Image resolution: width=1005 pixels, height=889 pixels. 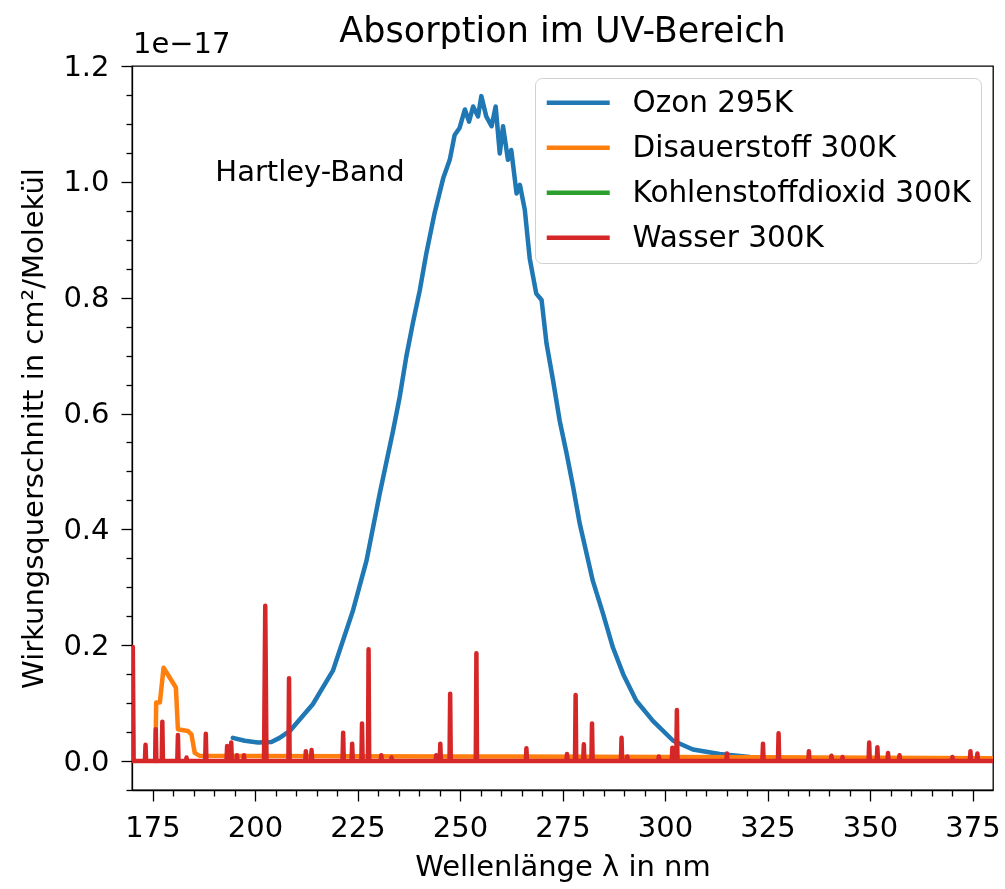 What do you see at coordinates (182, 43) in the screenshot?
I see `text: 1e−17` at bounding box center [182, 43].